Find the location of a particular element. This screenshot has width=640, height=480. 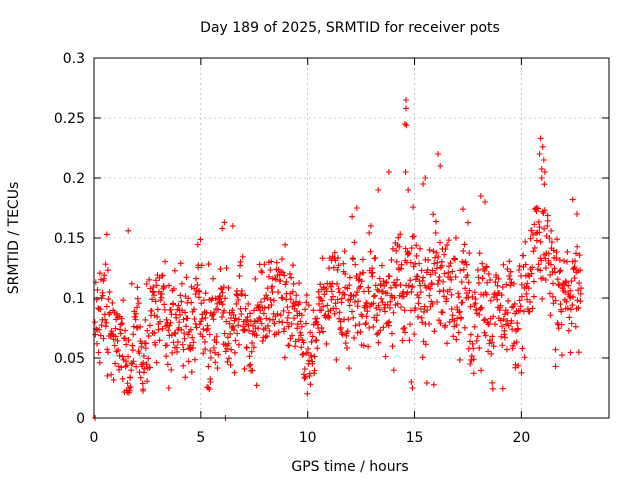

x-tick-label: 10 is located at coordinates (308, 438).